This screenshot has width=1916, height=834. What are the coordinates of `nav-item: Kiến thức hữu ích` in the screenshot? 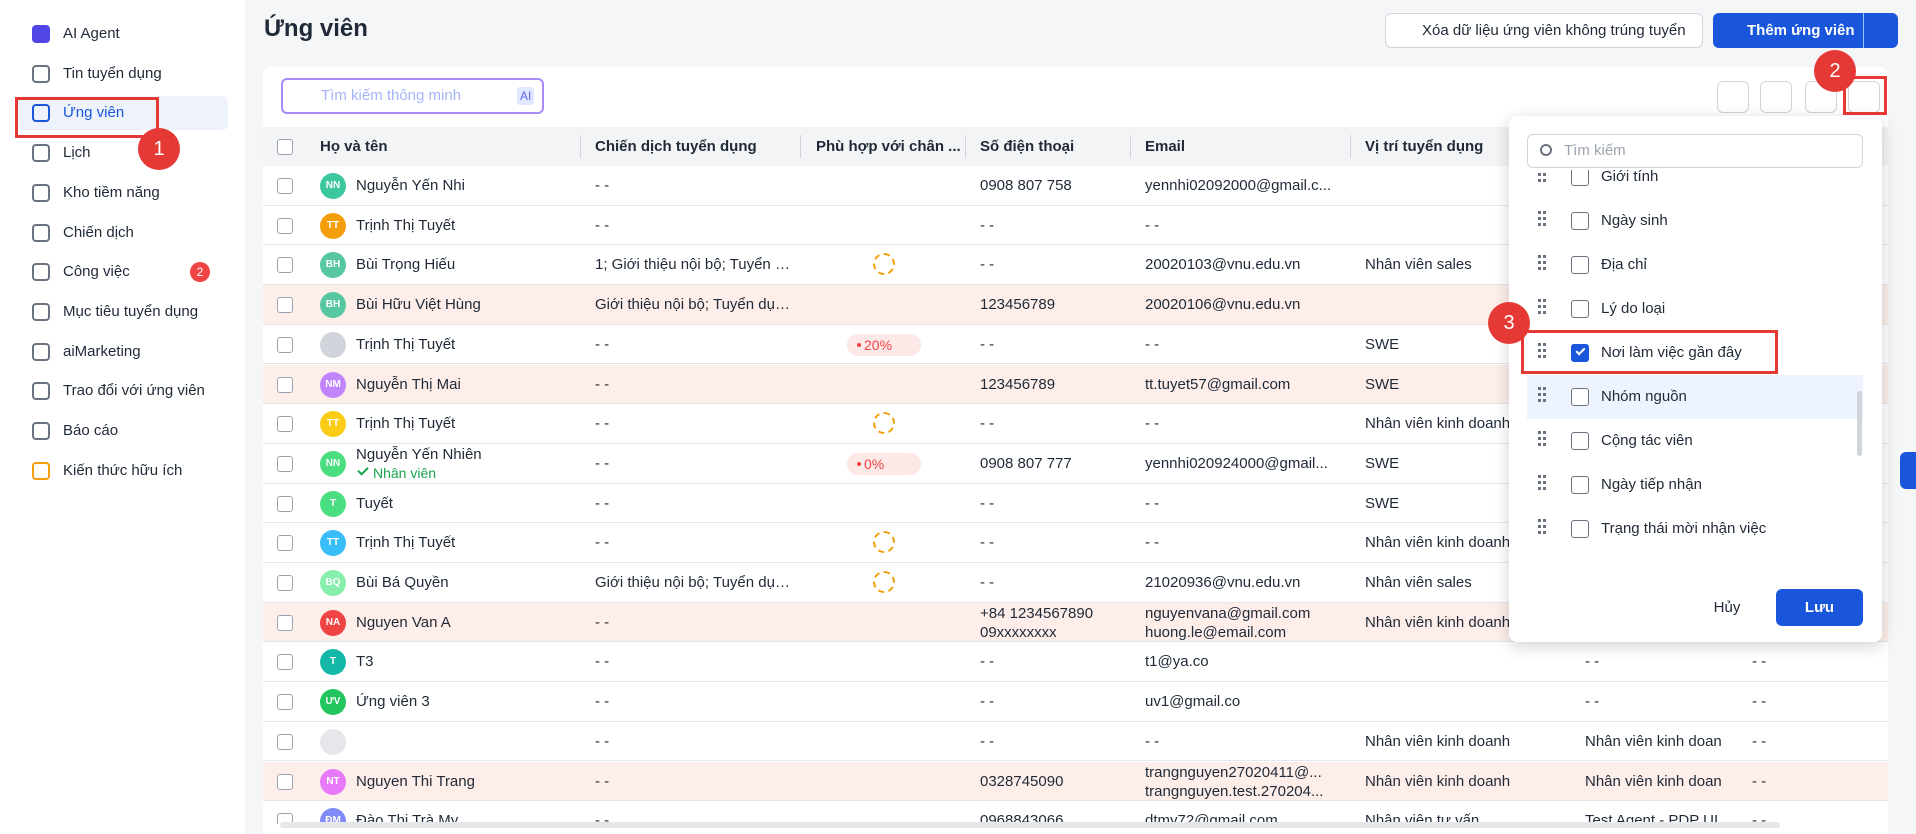 It's located at (123, 470).